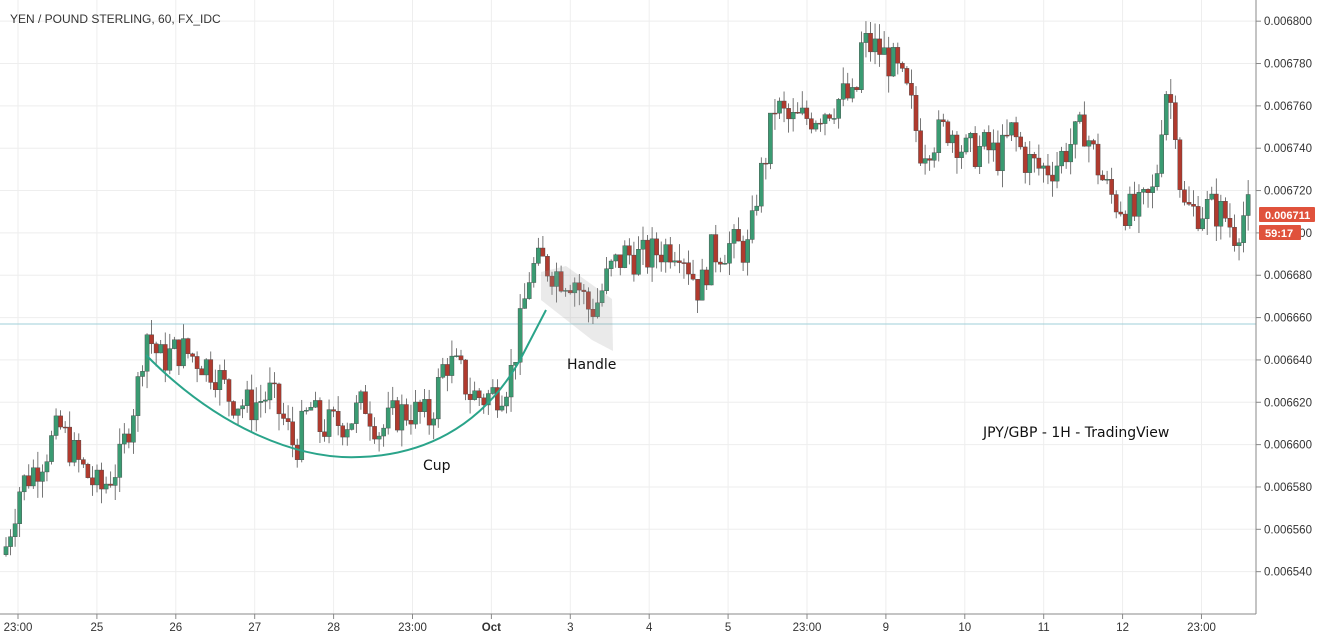 The height and width of the screenshot is (640, 1317). Describe the element at coordinates (254, 628) in the screenshot. I see `x-tick-label: 27` at that location.